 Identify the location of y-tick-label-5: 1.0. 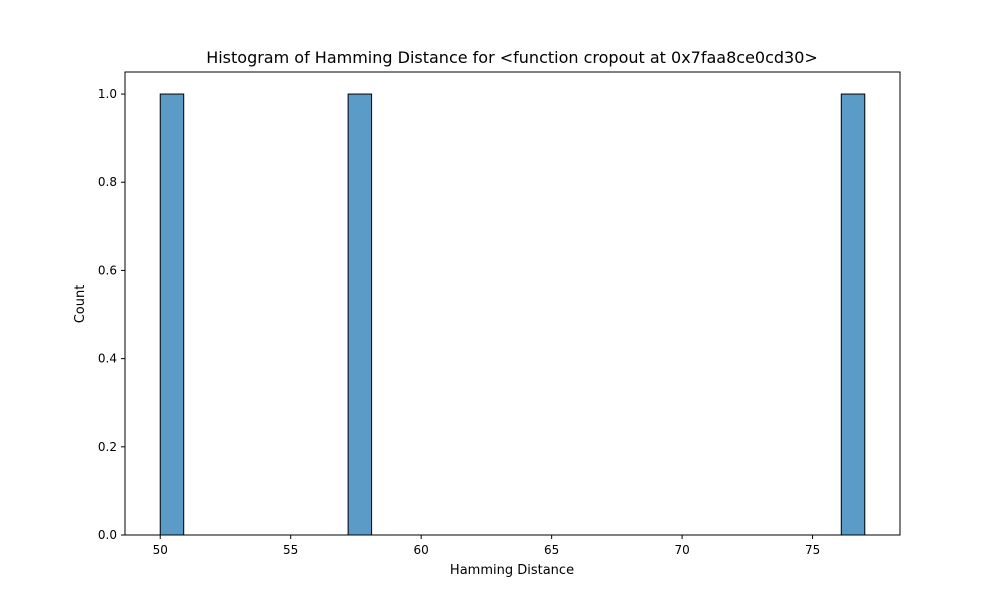
(107, 94).